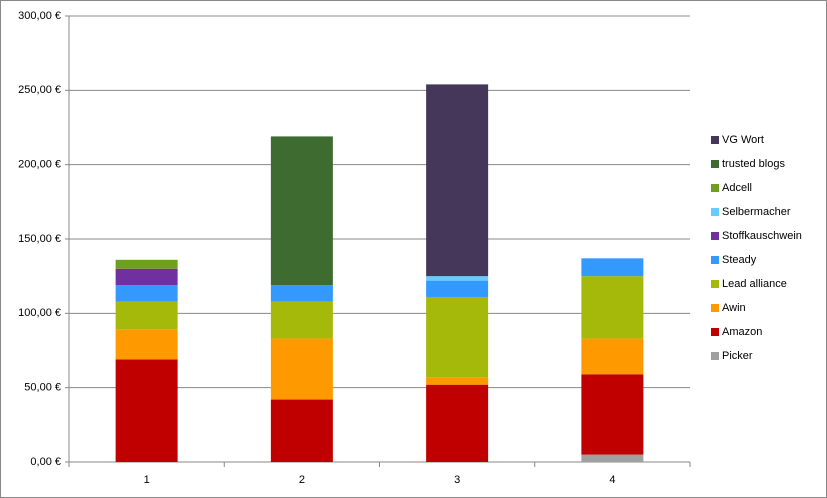 Image resolution: width=827 pixels, height=498 pixels. I want to click on legend-label: Stoffkauschwein, so click(762, 236).